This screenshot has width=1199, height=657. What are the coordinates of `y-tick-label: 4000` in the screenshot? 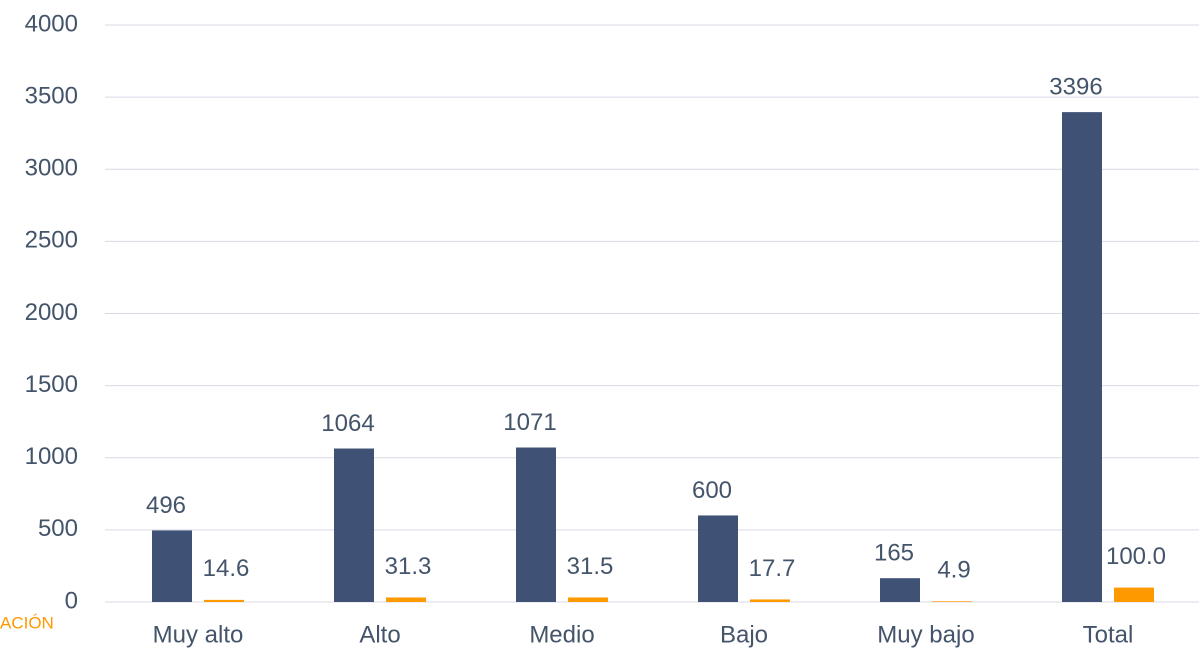 It's located at (51, 23).